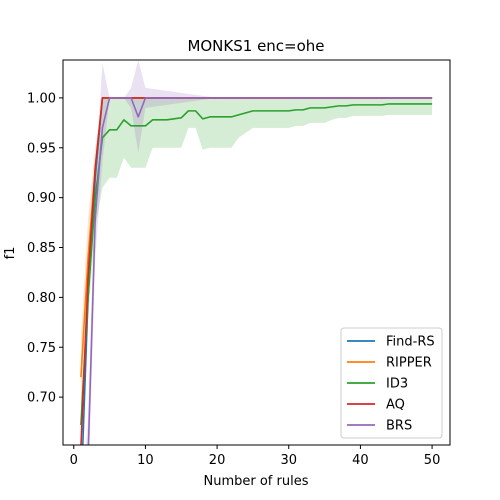 This screenshot has width=500, height=500. What do you see at coordinates (41, 148) in the screenshot?
I see `y-tick-label: 0.95` at bounding box center [41, 148].